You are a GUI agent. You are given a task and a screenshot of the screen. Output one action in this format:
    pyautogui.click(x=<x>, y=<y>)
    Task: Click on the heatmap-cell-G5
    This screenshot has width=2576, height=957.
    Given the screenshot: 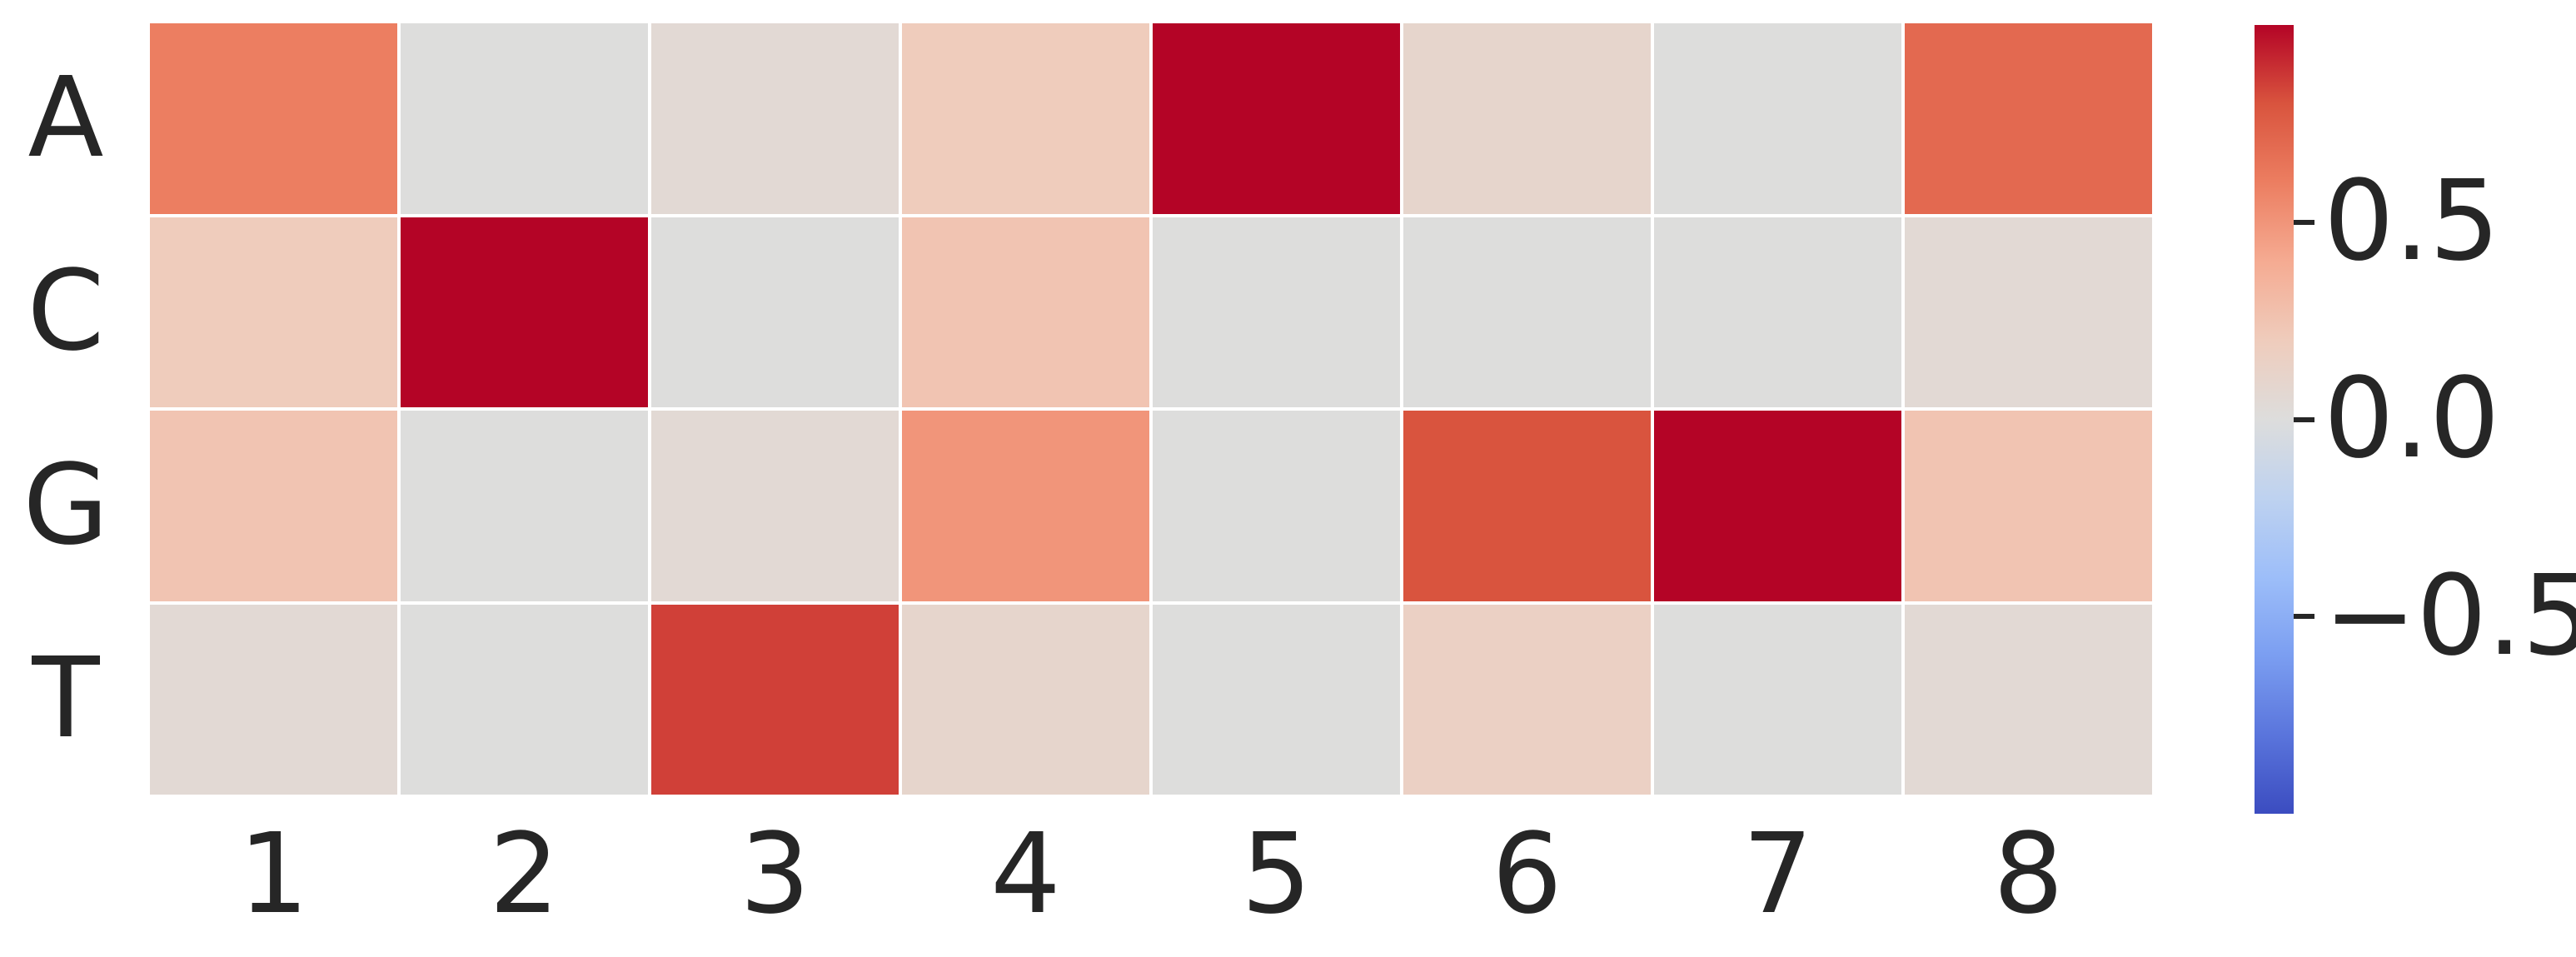 What is the action you would take?
    pyautogui.click(x=1276, y=506)
    